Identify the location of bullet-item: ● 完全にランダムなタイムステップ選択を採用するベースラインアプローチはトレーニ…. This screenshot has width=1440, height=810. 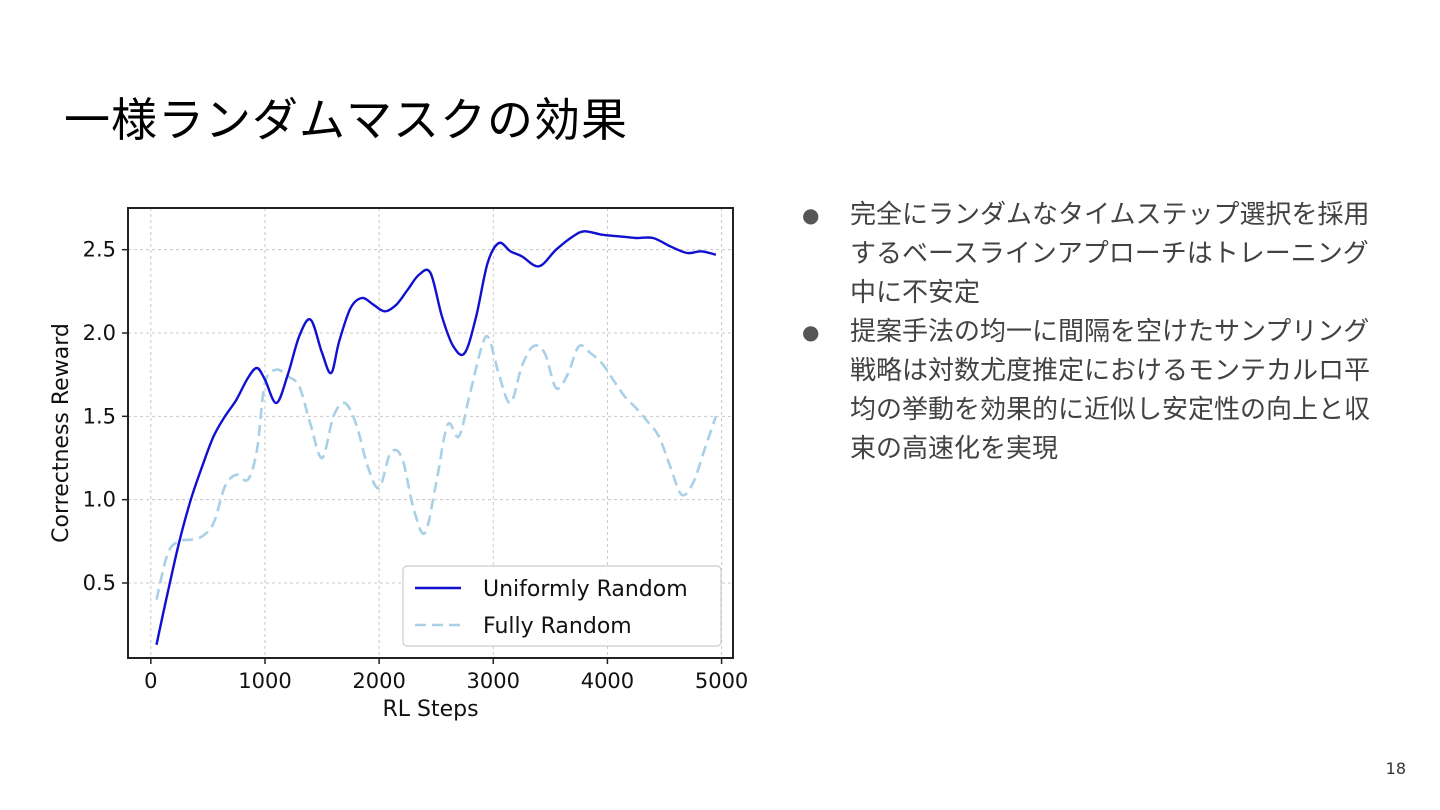
(1085, 254).